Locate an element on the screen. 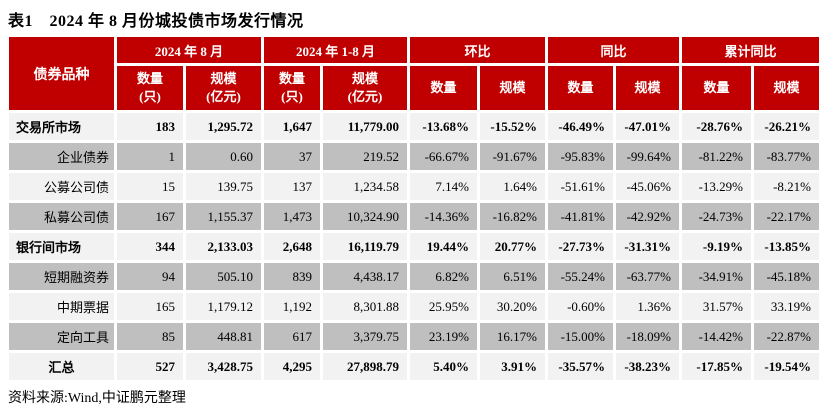 Image resolution: width=836 pixels, height=409 pixels. cell-value: -41.81% is located at coordinates (580, 216).